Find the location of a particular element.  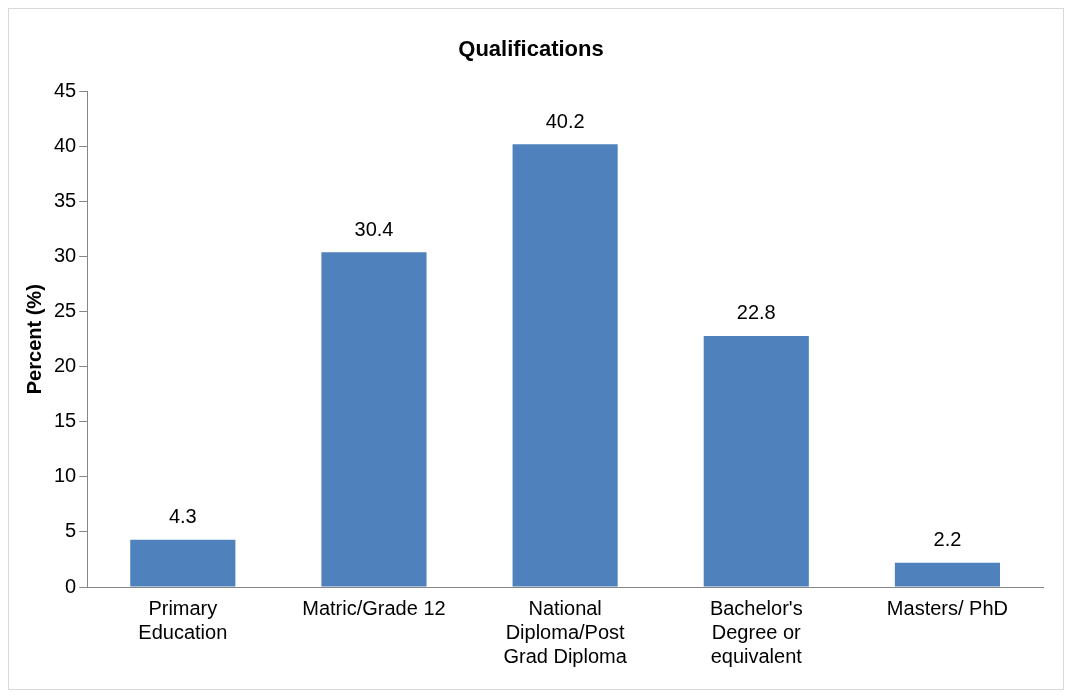

y-tick-label: 20 is located at coordinates (65, 365).